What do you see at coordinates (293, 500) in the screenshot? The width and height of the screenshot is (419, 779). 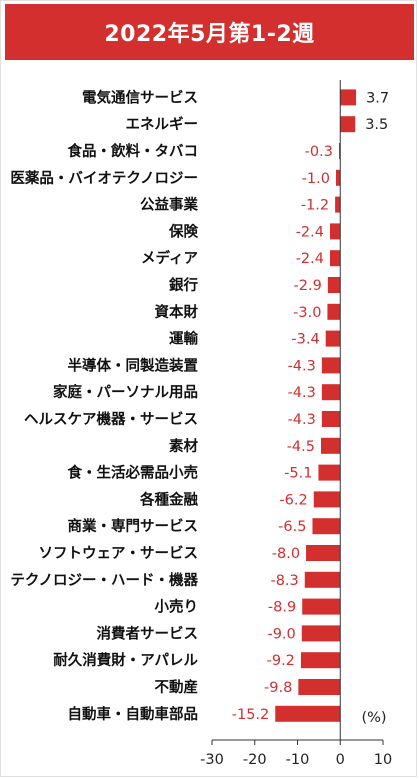 I see `value-label: -6.2` at bounding box center [293, 500].